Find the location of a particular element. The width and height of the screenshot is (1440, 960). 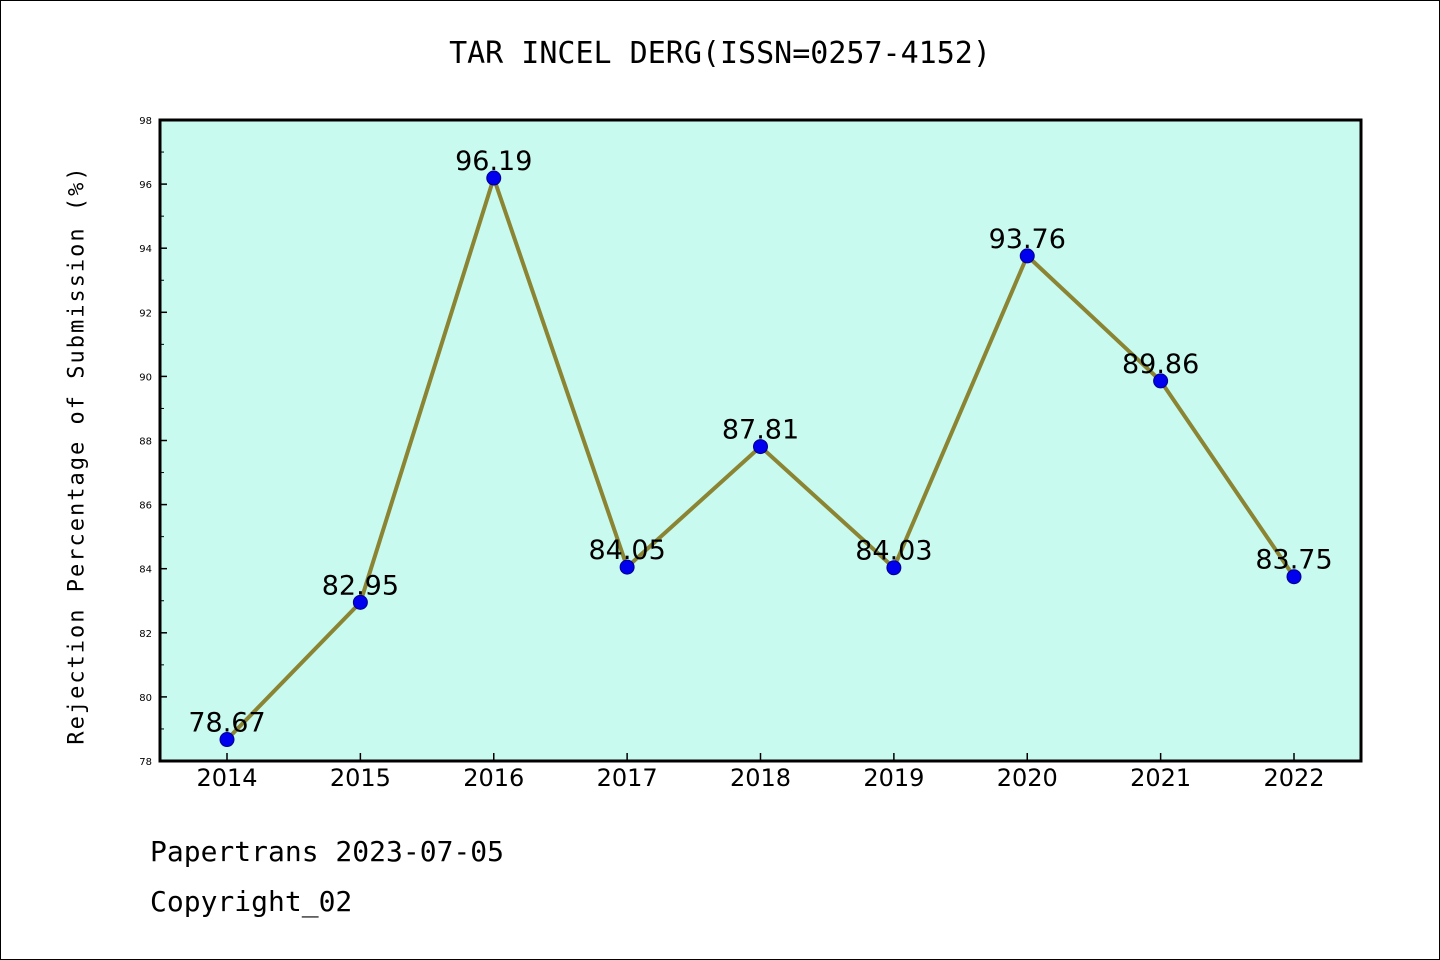

y-tick-label: 92 is located at coordinates (145, 313).